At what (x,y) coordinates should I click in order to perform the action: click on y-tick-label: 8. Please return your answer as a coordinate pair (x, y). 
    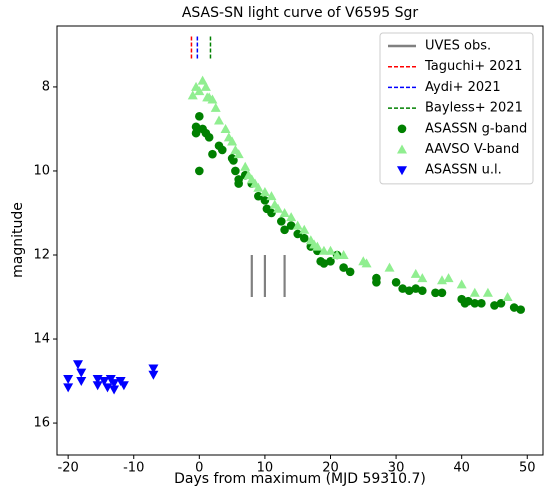
    Looking at the image, I should click on (46, 86).